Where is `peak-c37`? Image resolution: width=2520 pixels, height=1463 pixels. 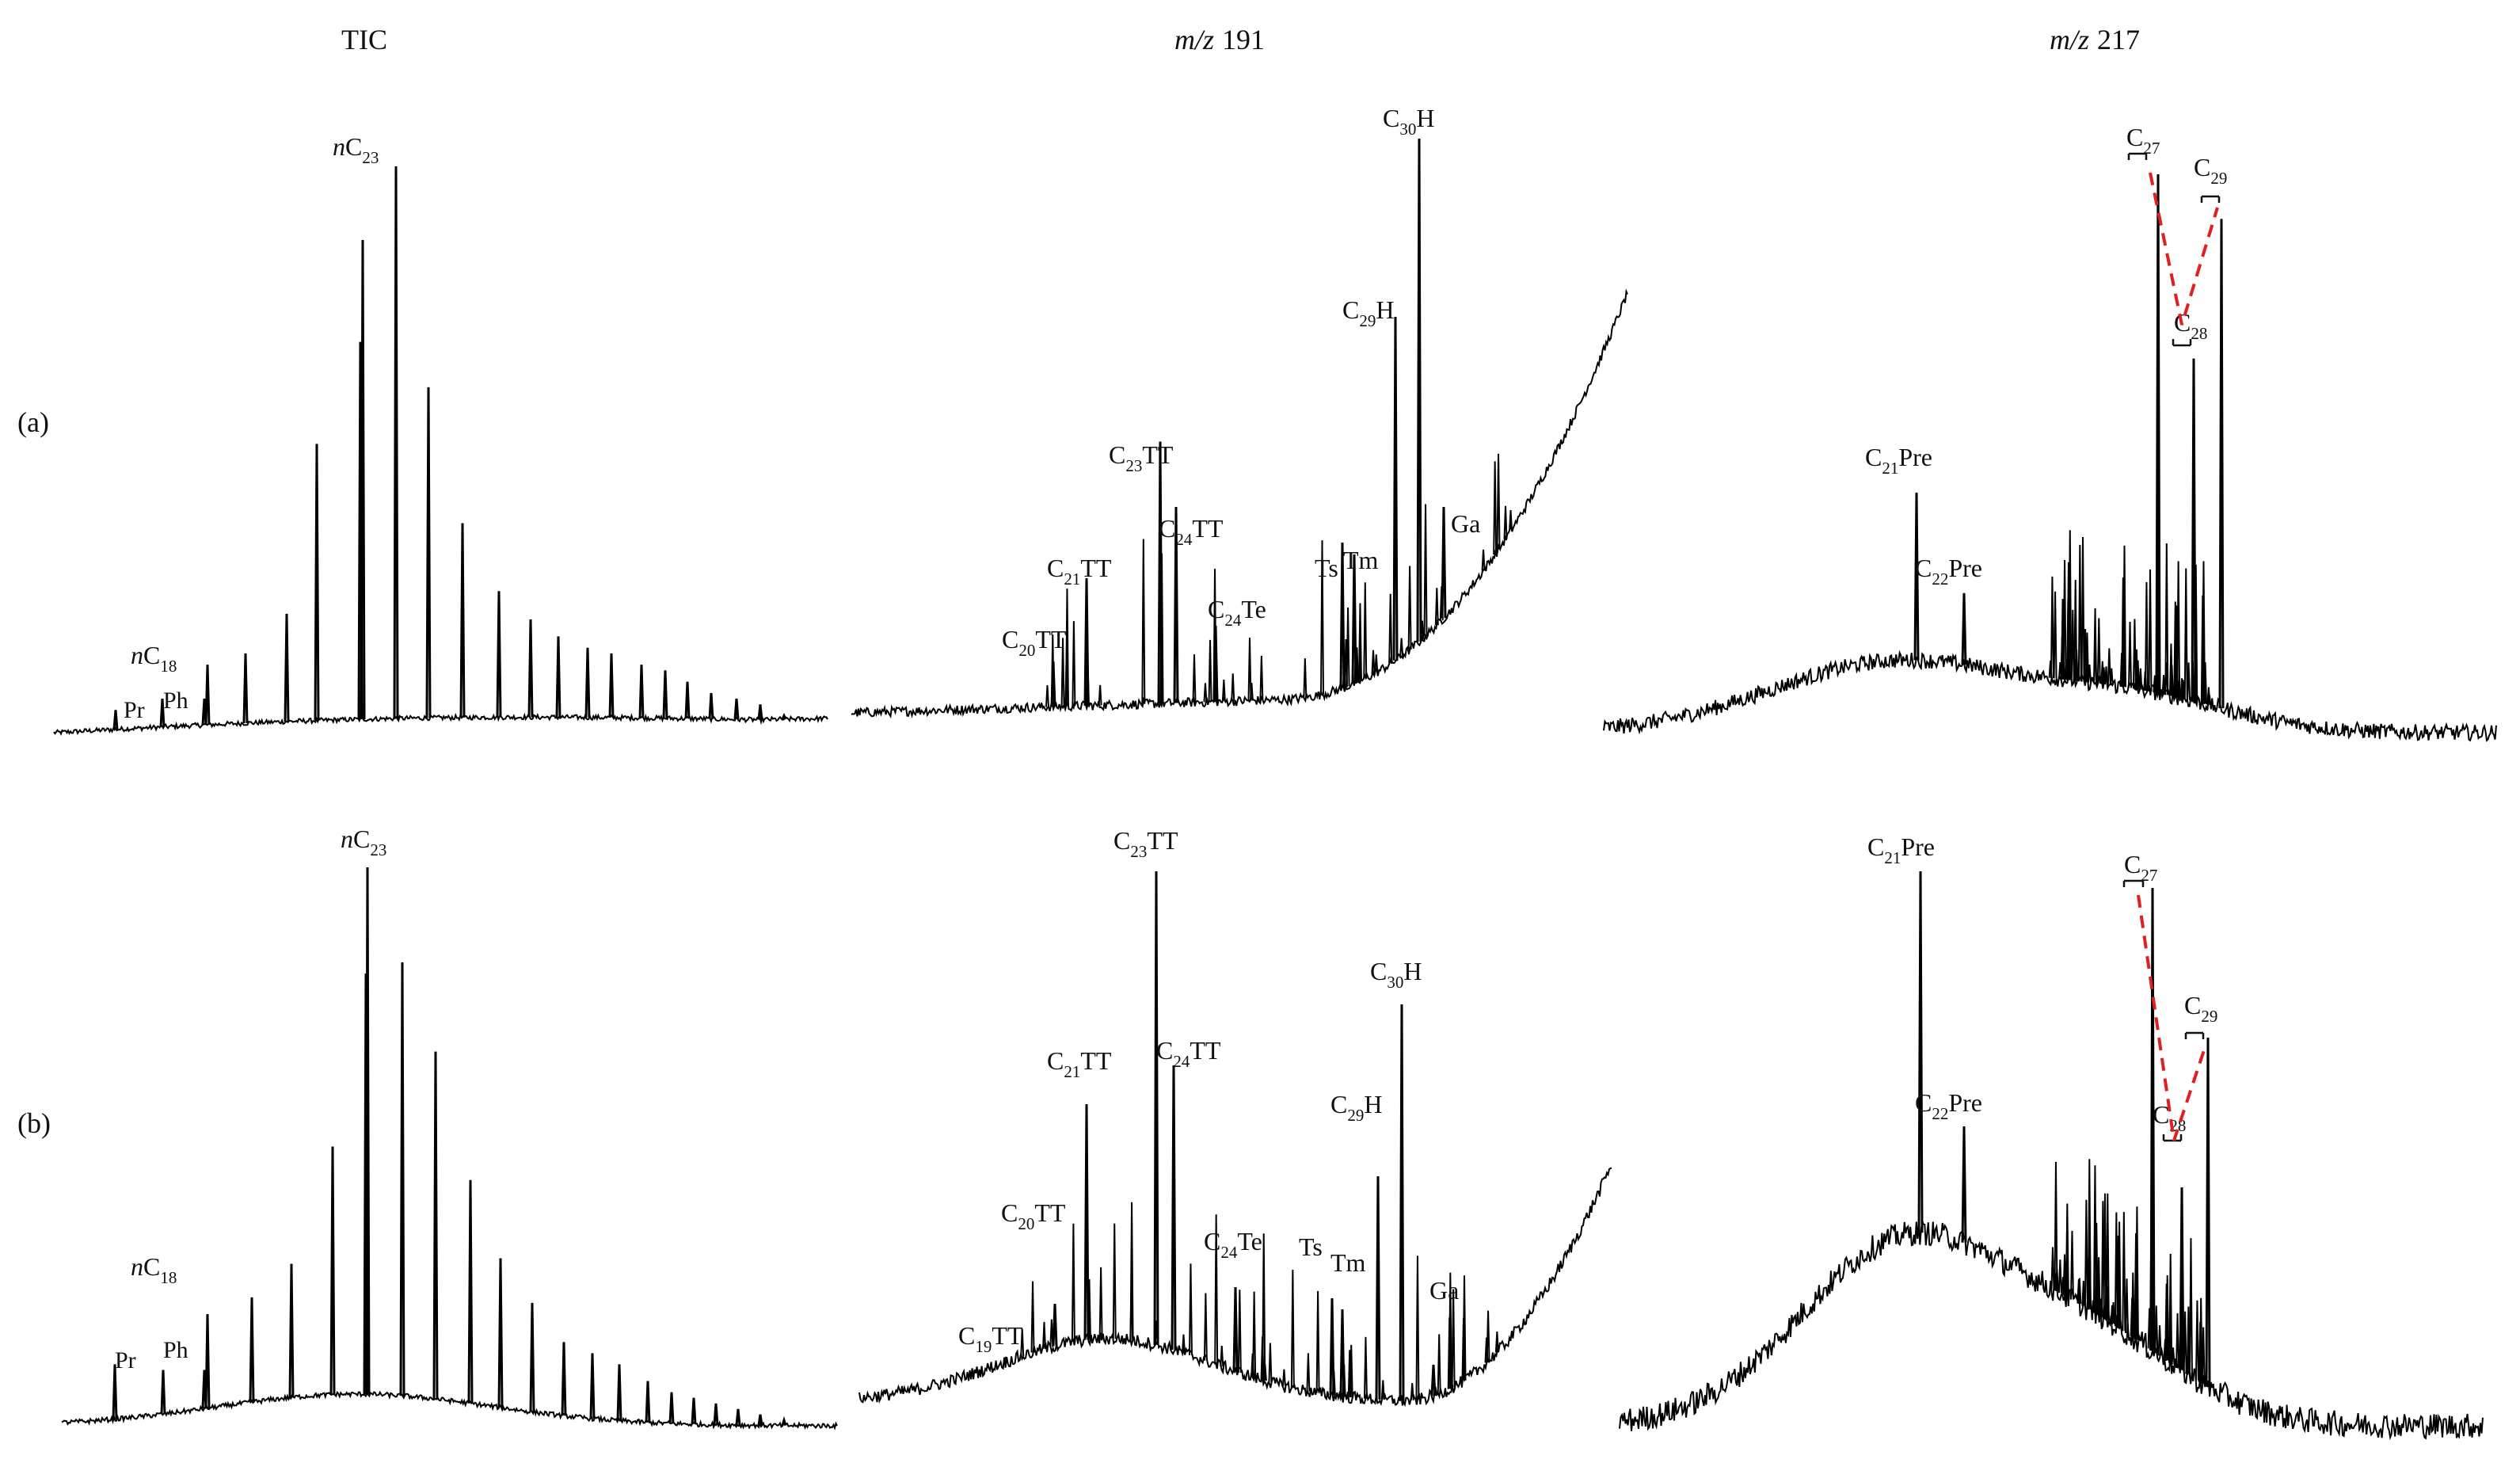
peak-c37 is located at coordinates (760, 1420).